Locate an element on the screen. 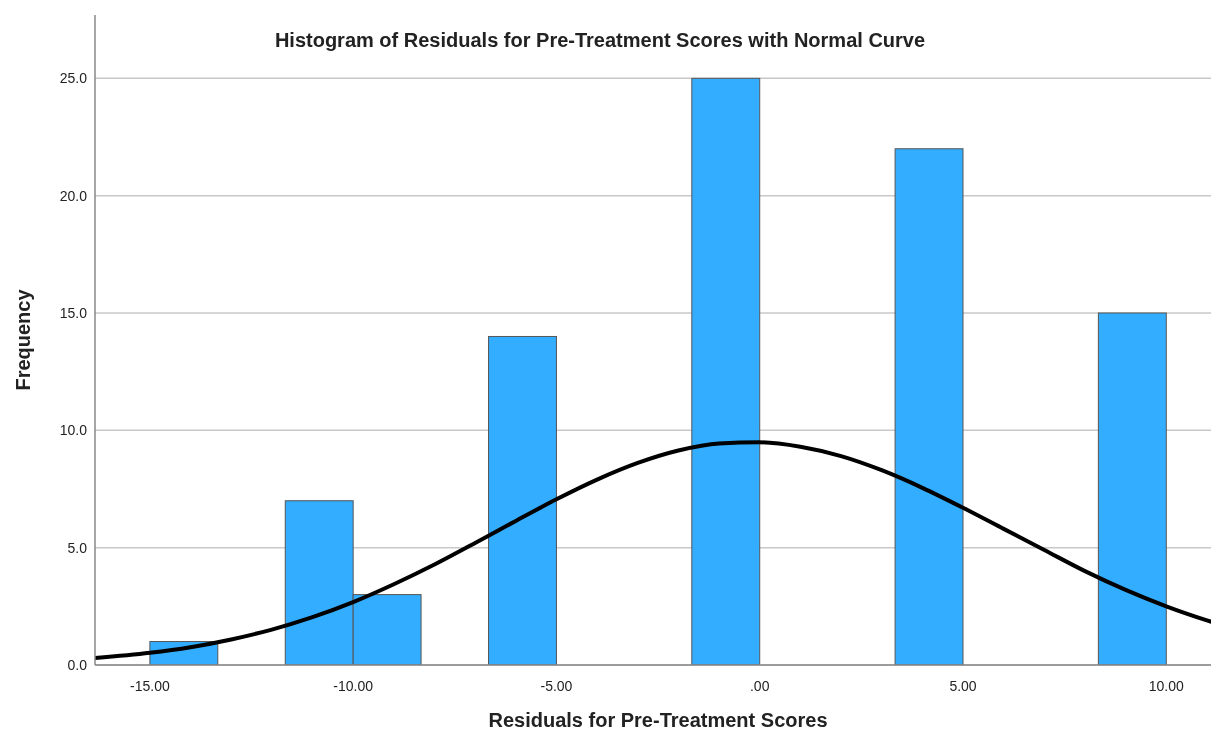 The width and height of the screenshot is (1211, 735). y-tick-label: 10.0 is located at coordinates (73, 430).